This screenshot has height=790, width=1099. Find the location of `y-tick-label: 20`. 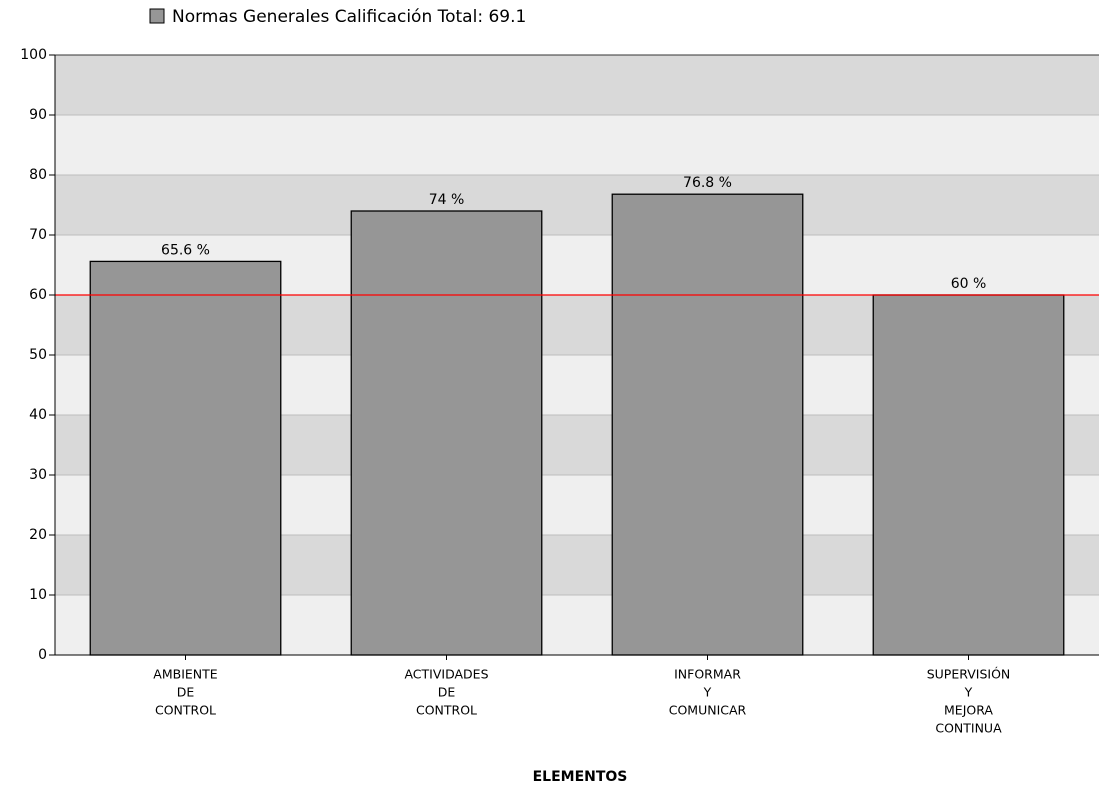

y-tick-label: 20 is located at coordinates (38, 535).